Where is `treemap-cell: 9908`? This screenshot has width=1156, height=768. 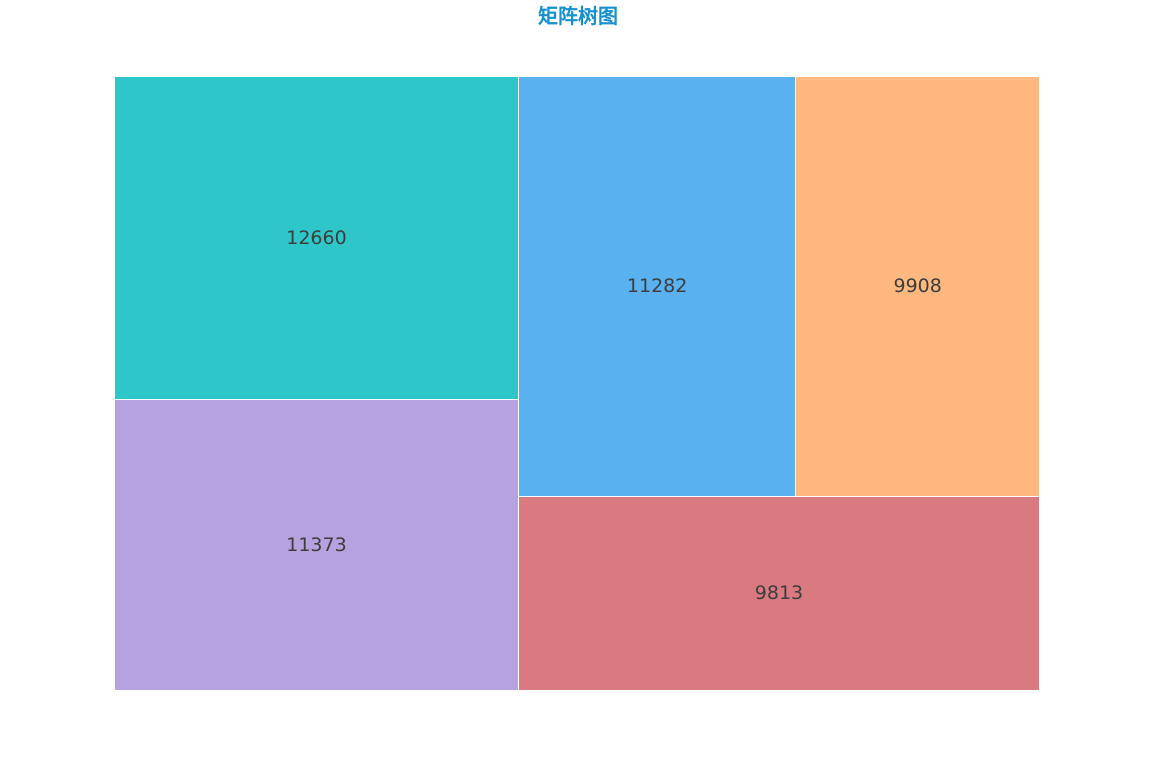 treemap-cell: 9908 is located at coordinates (918, 287).